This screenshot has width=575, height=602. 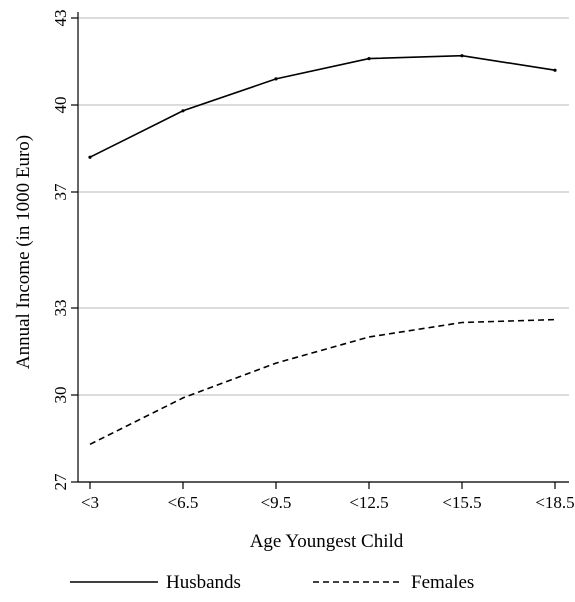 What do you see at coordinates (60, 105) in the screenshot?
I see `y-tick-label: 40` at bounding box center [60, 105].